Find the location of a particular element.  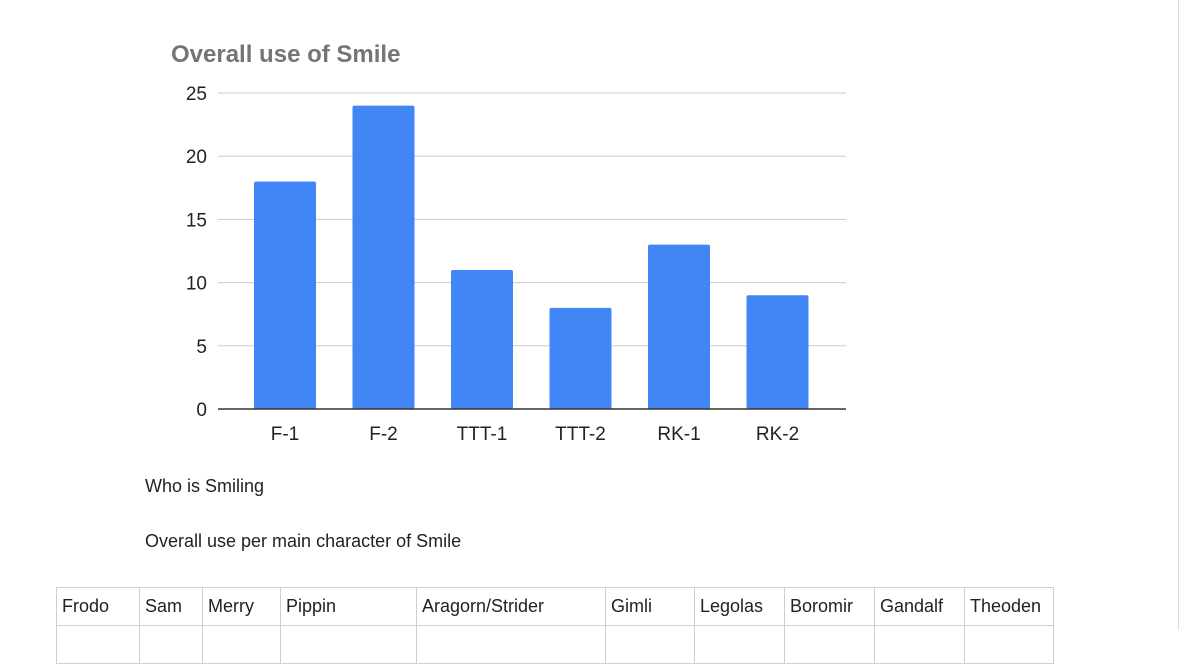

page-right-border is located at coordinates (1178, 315).